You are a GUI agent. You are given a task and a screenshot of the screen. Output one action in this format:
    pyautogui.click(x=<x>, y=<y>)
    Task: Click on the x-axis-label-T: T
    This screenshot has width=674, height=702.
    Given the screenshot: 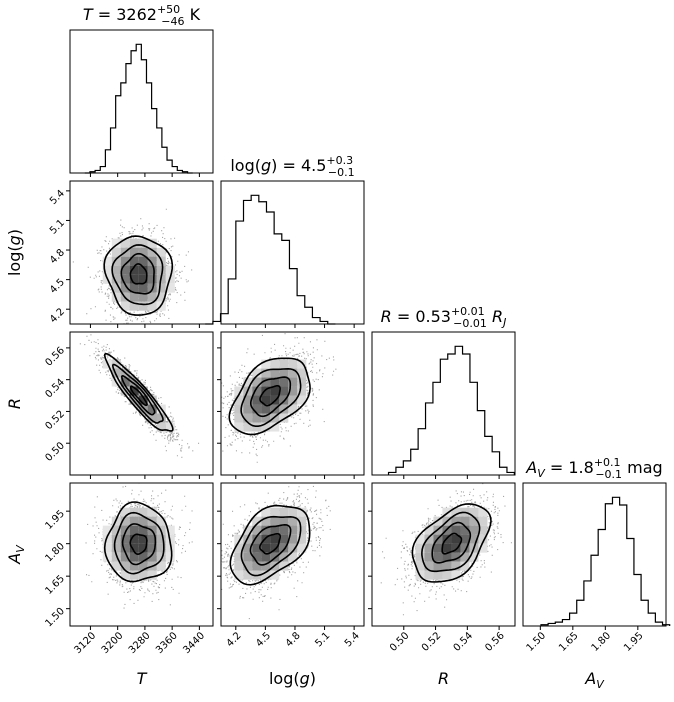 What is the action you would take?
    pyautogui.click(x=142, y=678)
    